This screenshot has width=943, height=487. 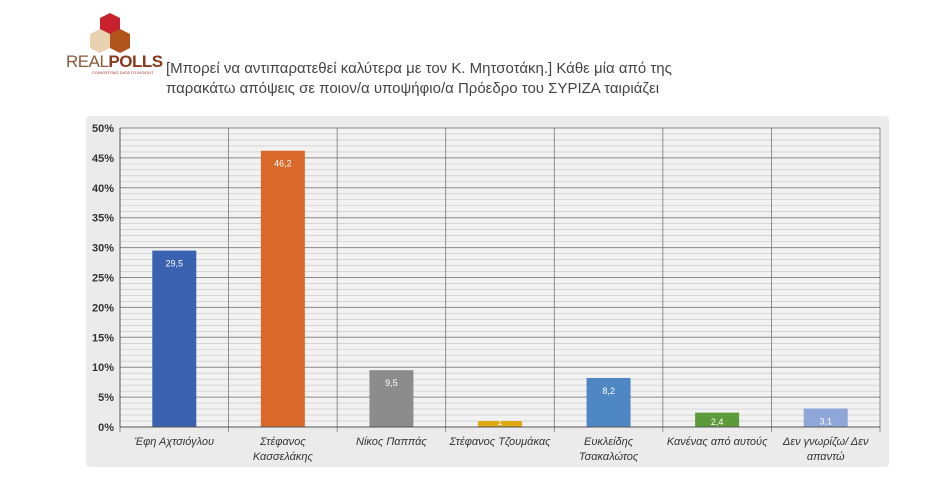 I want to click on category-label: Στέφανος, so click(x=282, y=442).